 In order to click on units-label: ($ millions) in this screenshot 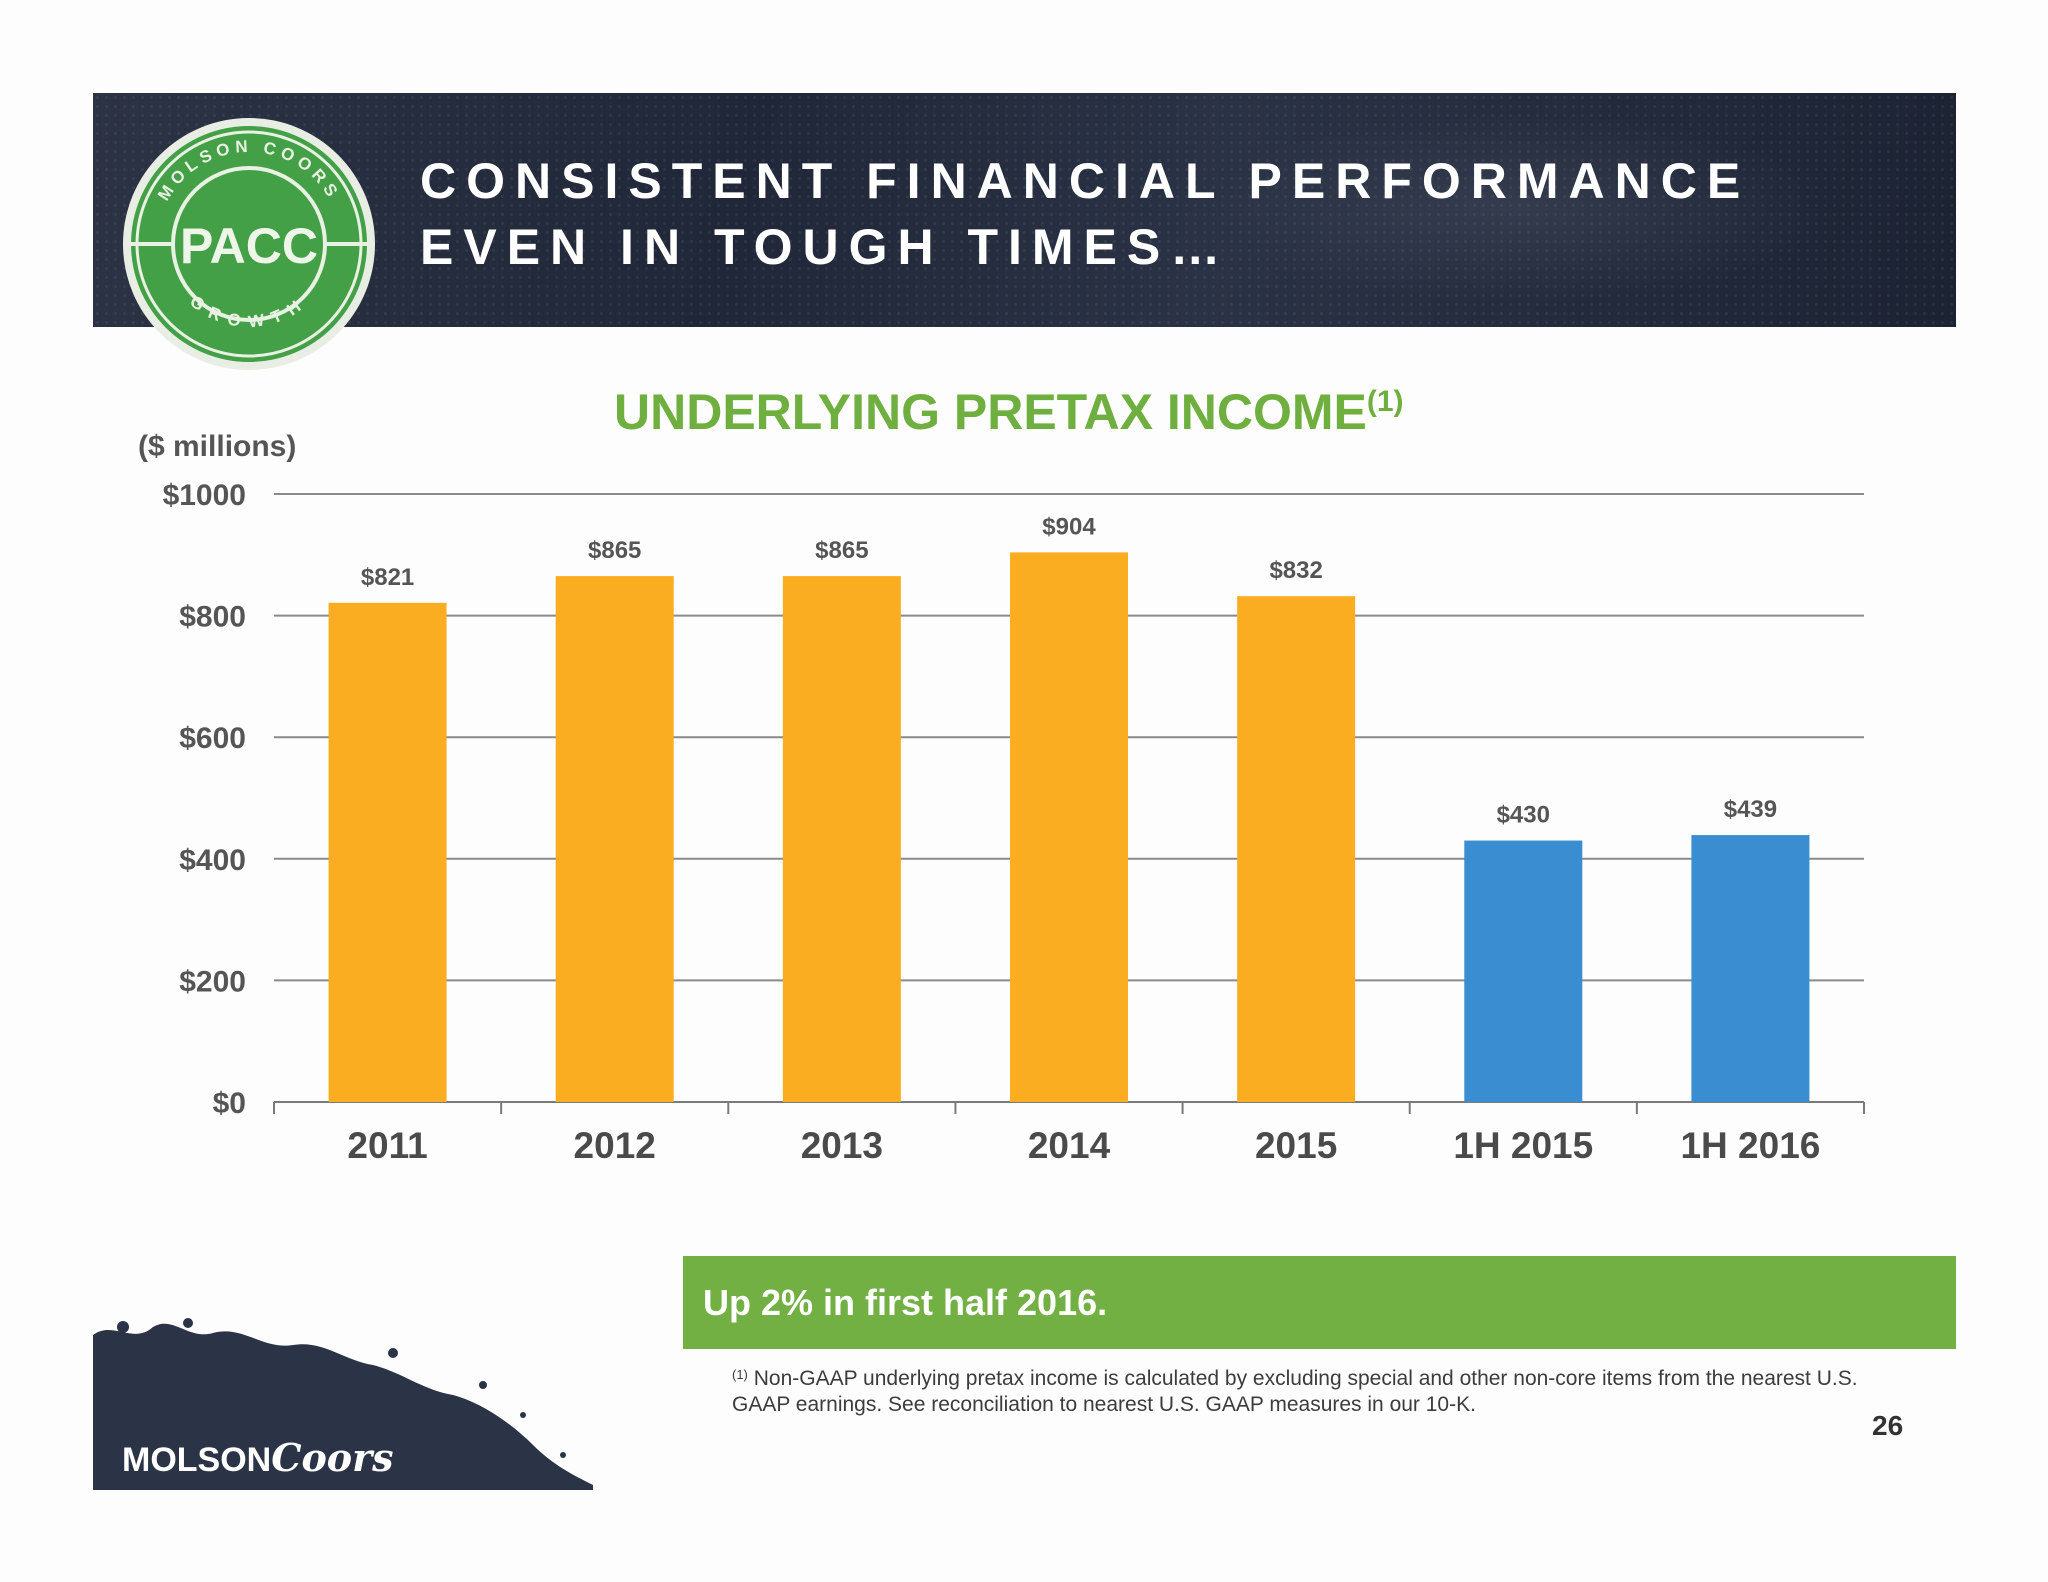, I will do `click(217, 446)`.